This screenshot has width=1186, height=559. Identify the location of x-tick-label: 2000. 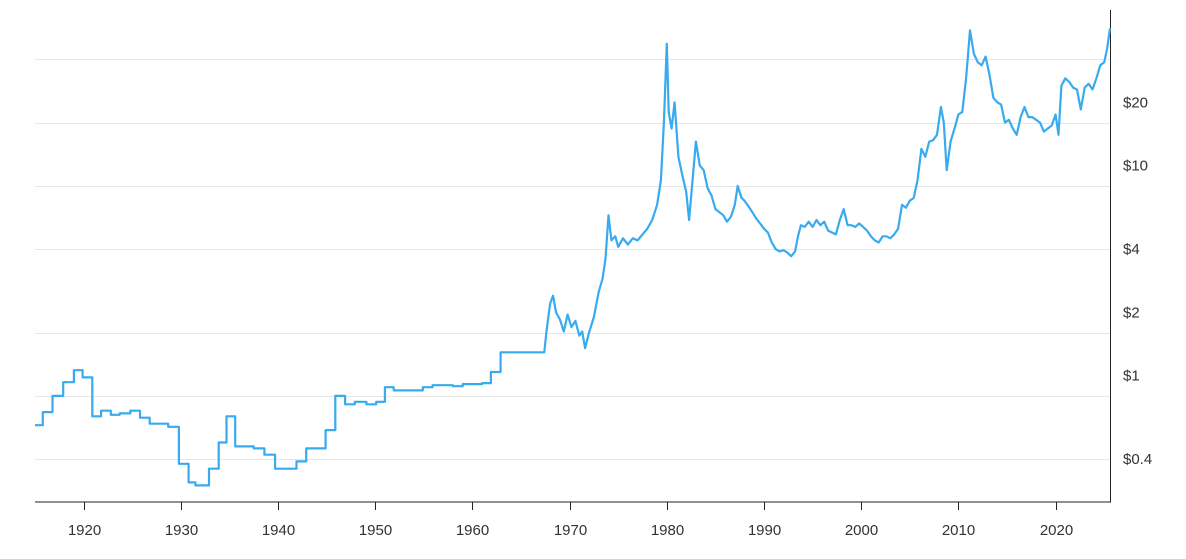
(861, 530).